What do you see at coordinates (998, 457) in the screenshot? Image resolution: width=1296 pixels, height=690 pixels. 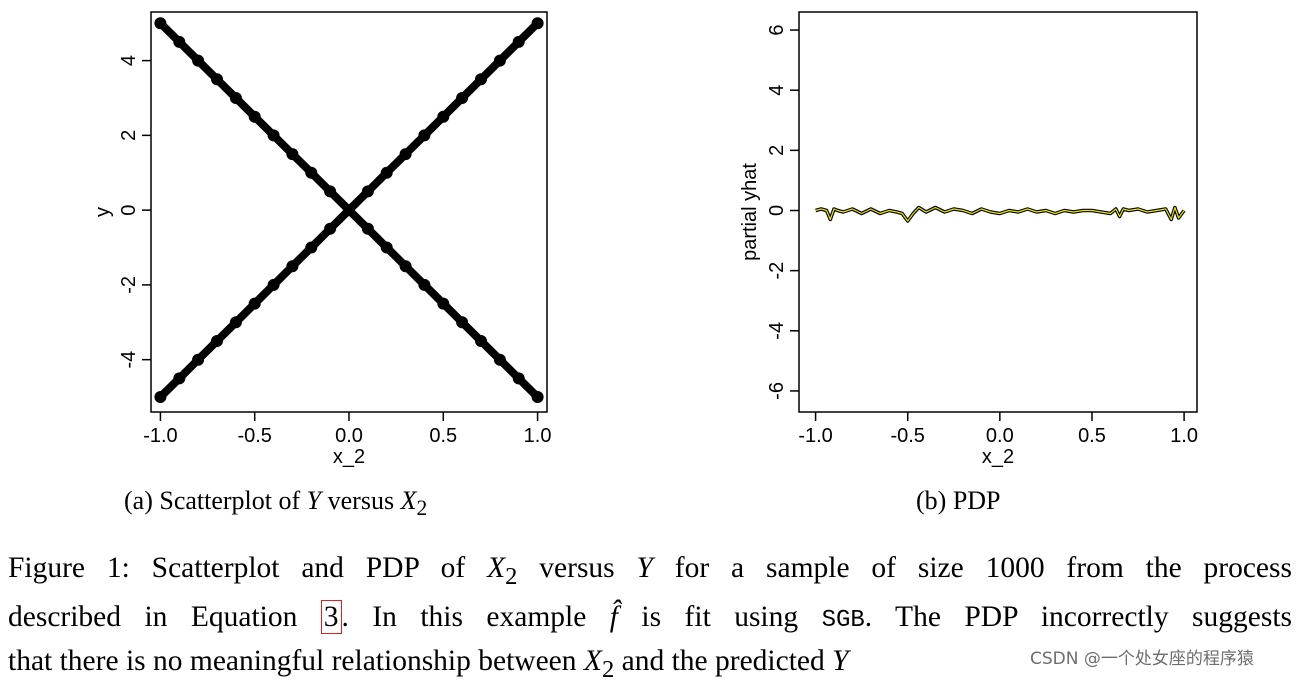 I see `x-axis-label-b: x_2` at bounding box center [998, 457].